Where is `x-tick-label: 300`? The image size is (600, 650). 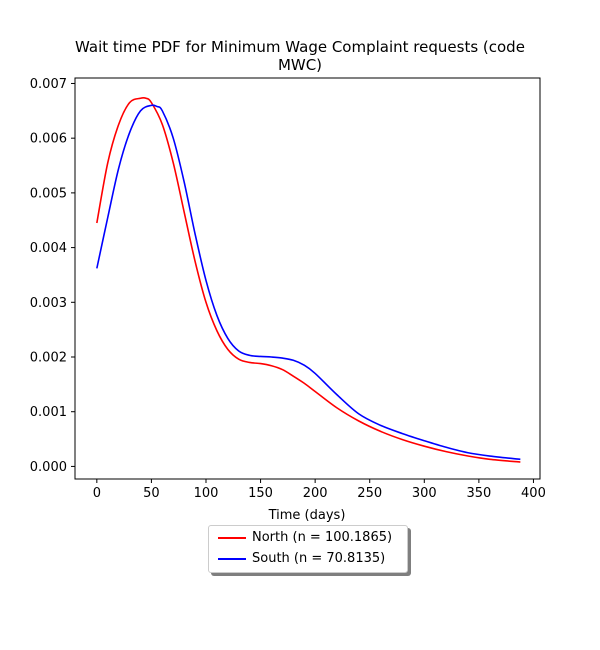
x-tick-label: 300 is located at coordinates (424, 493).